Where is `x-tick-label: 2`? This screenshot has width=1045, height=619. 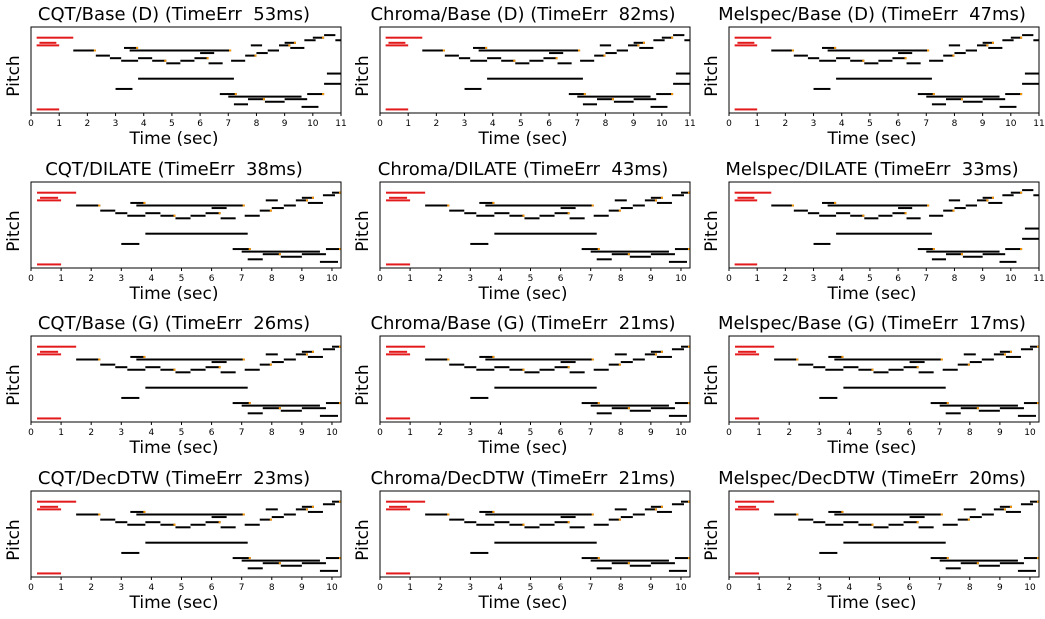
x-tick-label: 2 is located at coordinates (785, 279).